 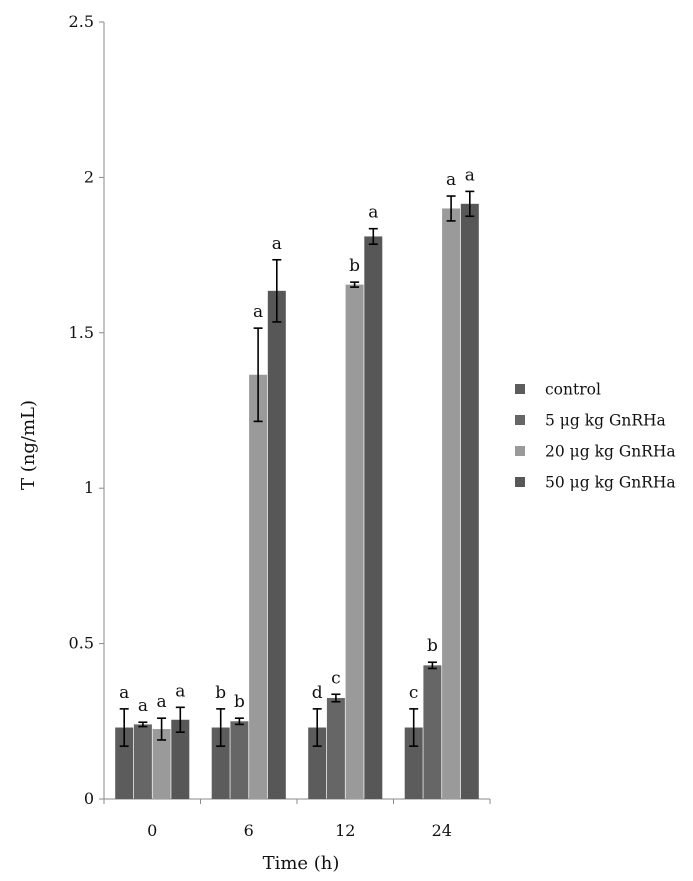 What do you see at coordinates (297, 819) in the screenshot?
I see `x-axis: 0 6 12 24` at bounding box center [297, 819].